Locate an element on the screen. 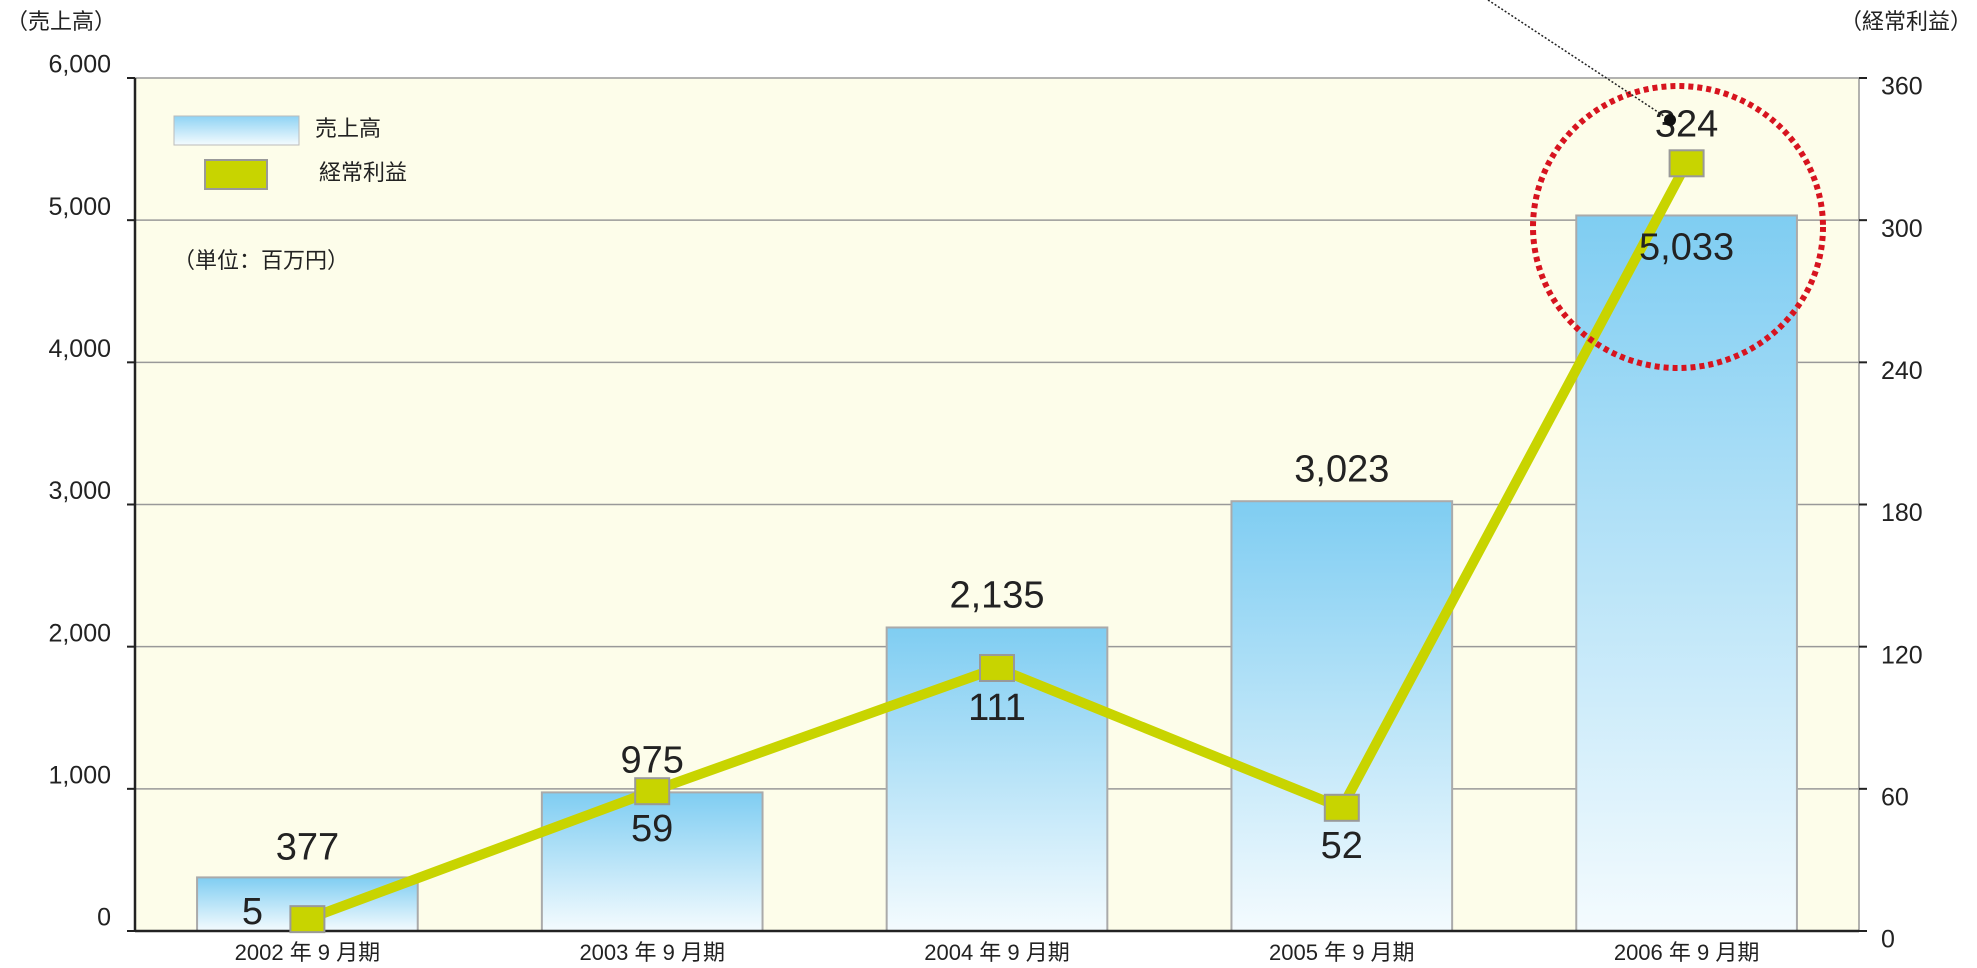 Image resolution: width=1977 pixels, height=968 pixels. y-tick-label: 3,000 is located at coordinates (79, 491).